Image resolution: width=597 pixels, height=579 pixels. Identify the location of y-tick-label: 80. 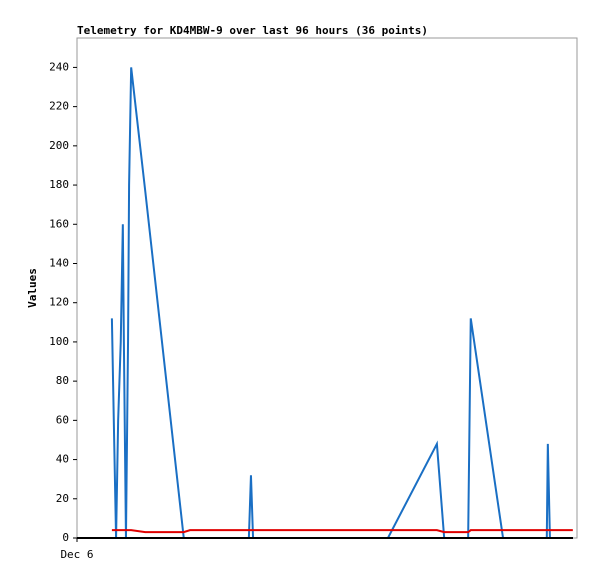
(62, 380).